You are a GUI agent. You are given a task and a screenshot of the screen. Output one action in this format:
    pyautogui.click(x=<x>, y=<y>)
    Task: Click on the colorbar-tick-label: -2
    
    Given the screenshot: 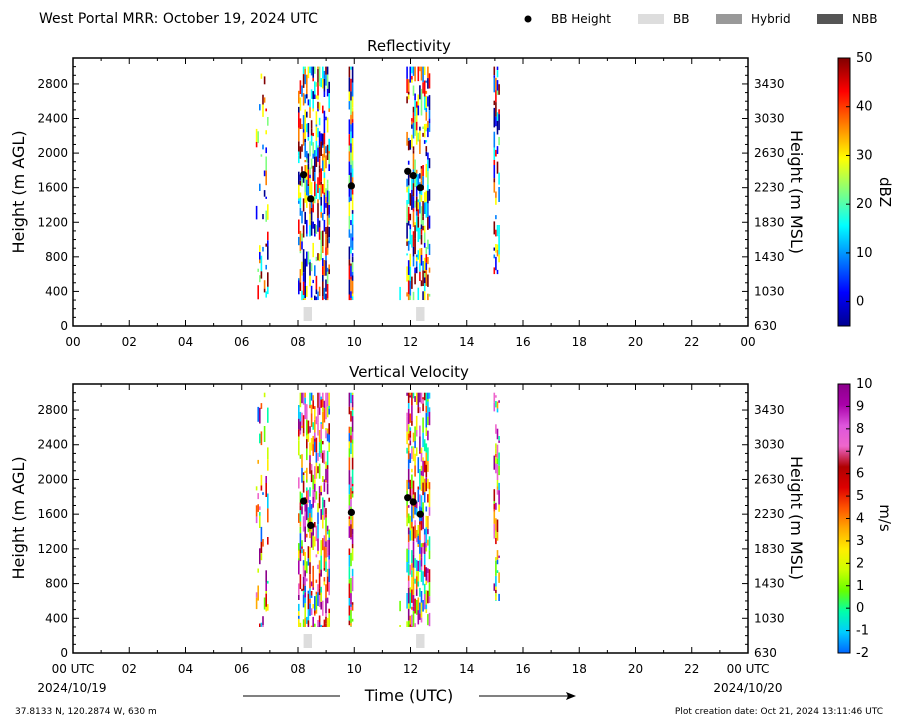 What is the action you would take?
    pyautogui.click(x=862, y=653)
    